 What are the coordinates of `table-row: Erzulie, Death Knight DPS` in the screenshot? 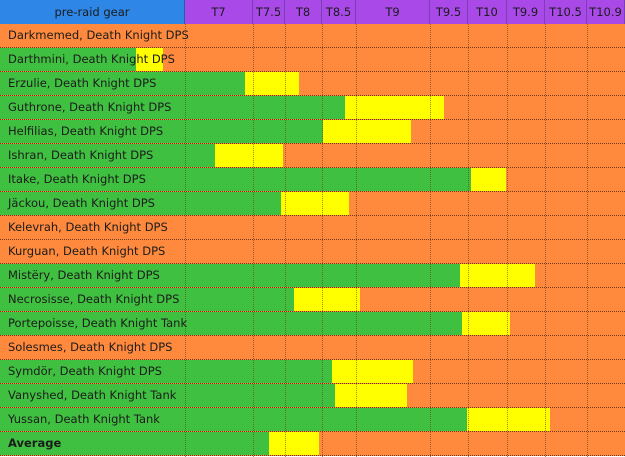 It's located at (312, 84).